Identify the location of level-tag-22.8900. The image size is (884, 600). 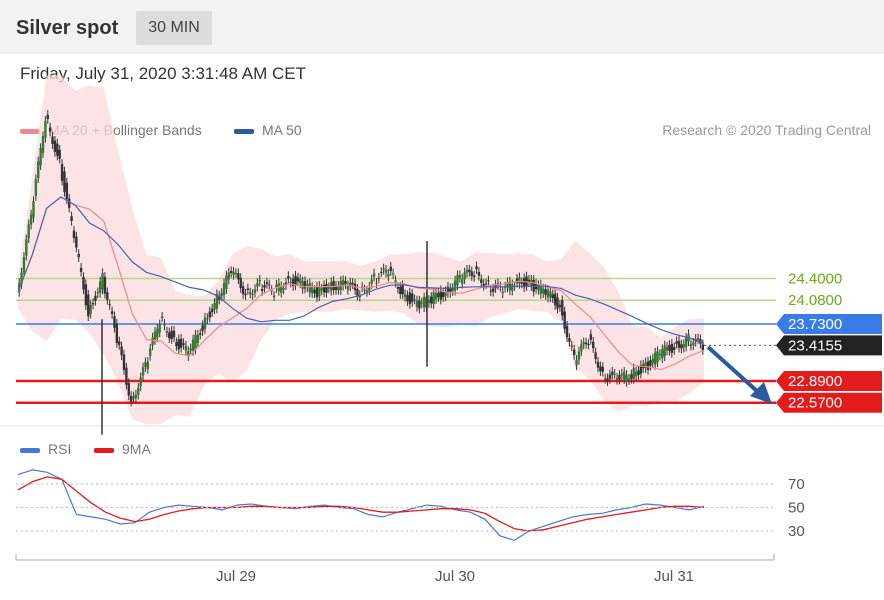
(829, 381).